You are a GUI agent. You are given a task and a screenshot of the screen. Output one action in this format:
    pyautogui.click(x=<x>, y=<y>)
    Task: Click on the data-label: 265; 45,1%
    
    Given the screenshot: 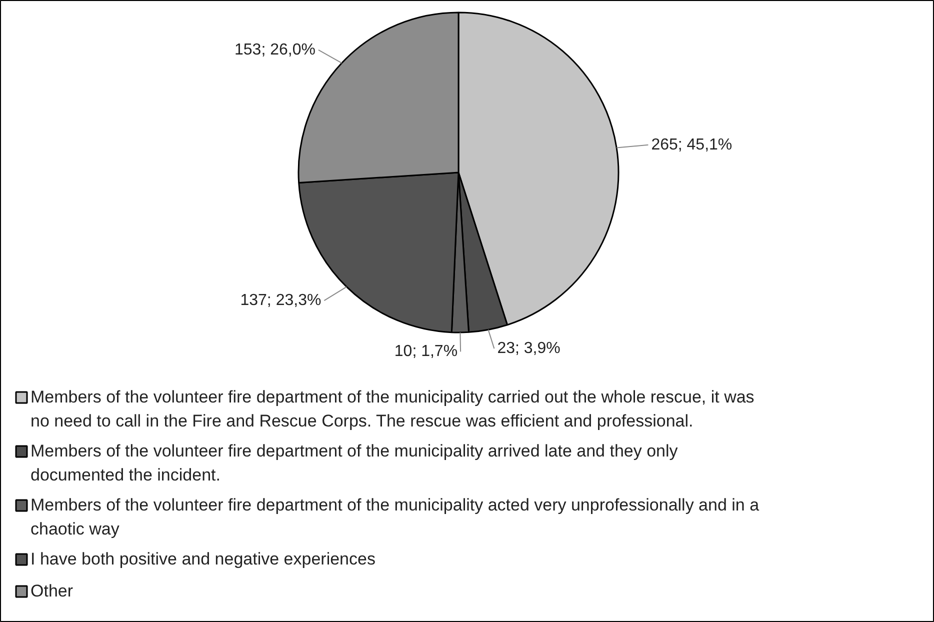 What is the action you would take?
    pyautogui.click(x=691, y=145)
    